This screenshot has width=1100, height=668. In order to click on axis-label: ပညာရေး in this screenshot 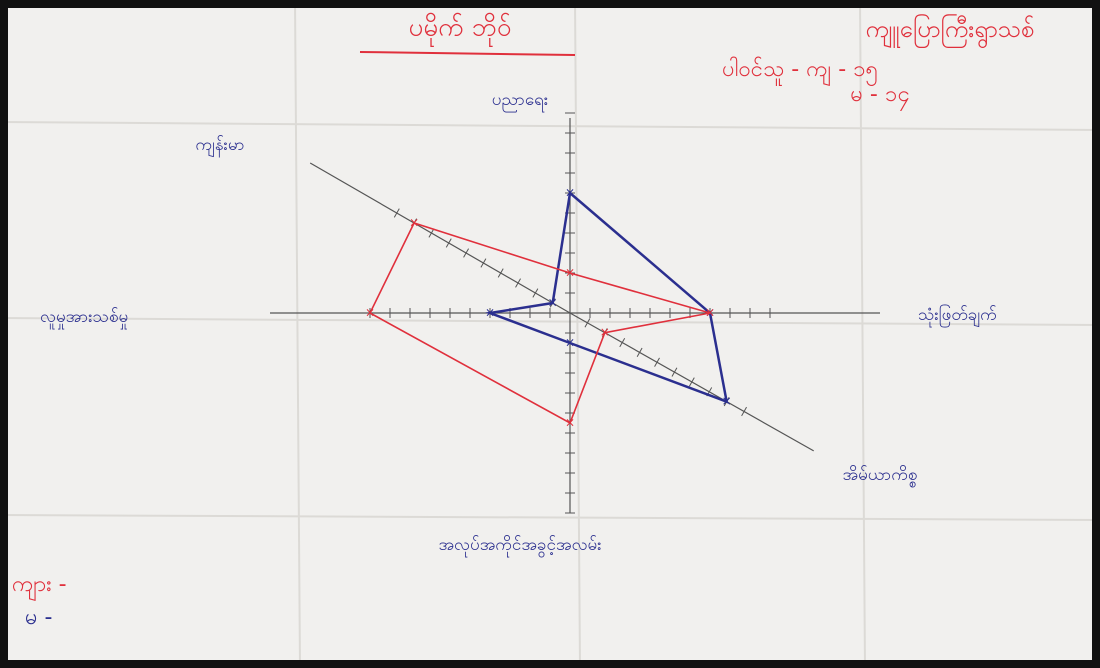, I will do `click(520, 101)`.